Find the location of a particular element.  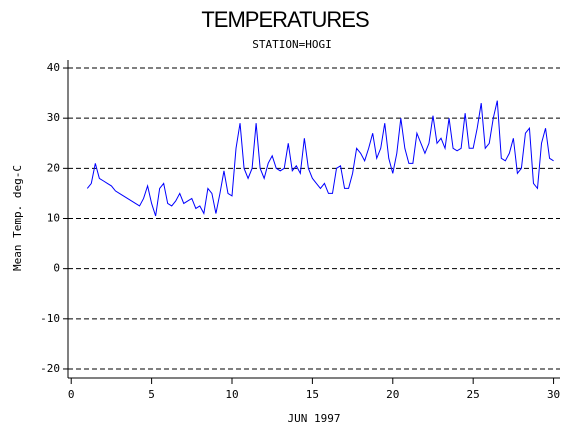

y-tick-label: 20 is located at coordinates (53, 167).